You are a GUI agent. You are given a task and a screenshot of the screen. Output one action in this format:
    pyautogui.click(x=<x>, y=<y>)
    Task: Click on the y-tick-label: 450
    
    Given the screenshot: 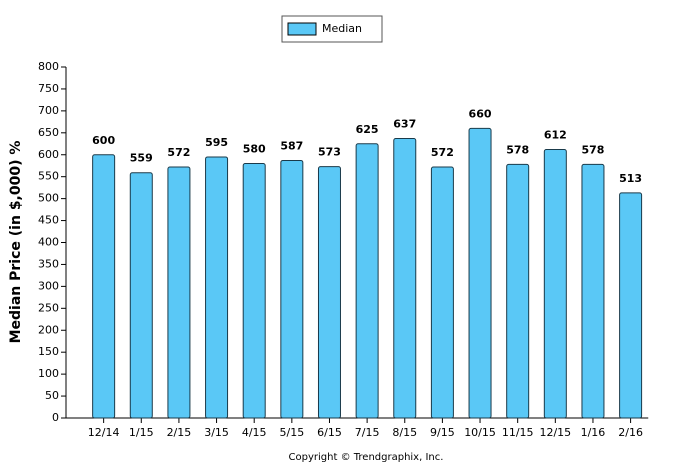 What is the action you would take?
    pyautogui.click(x=48, y=220)
    